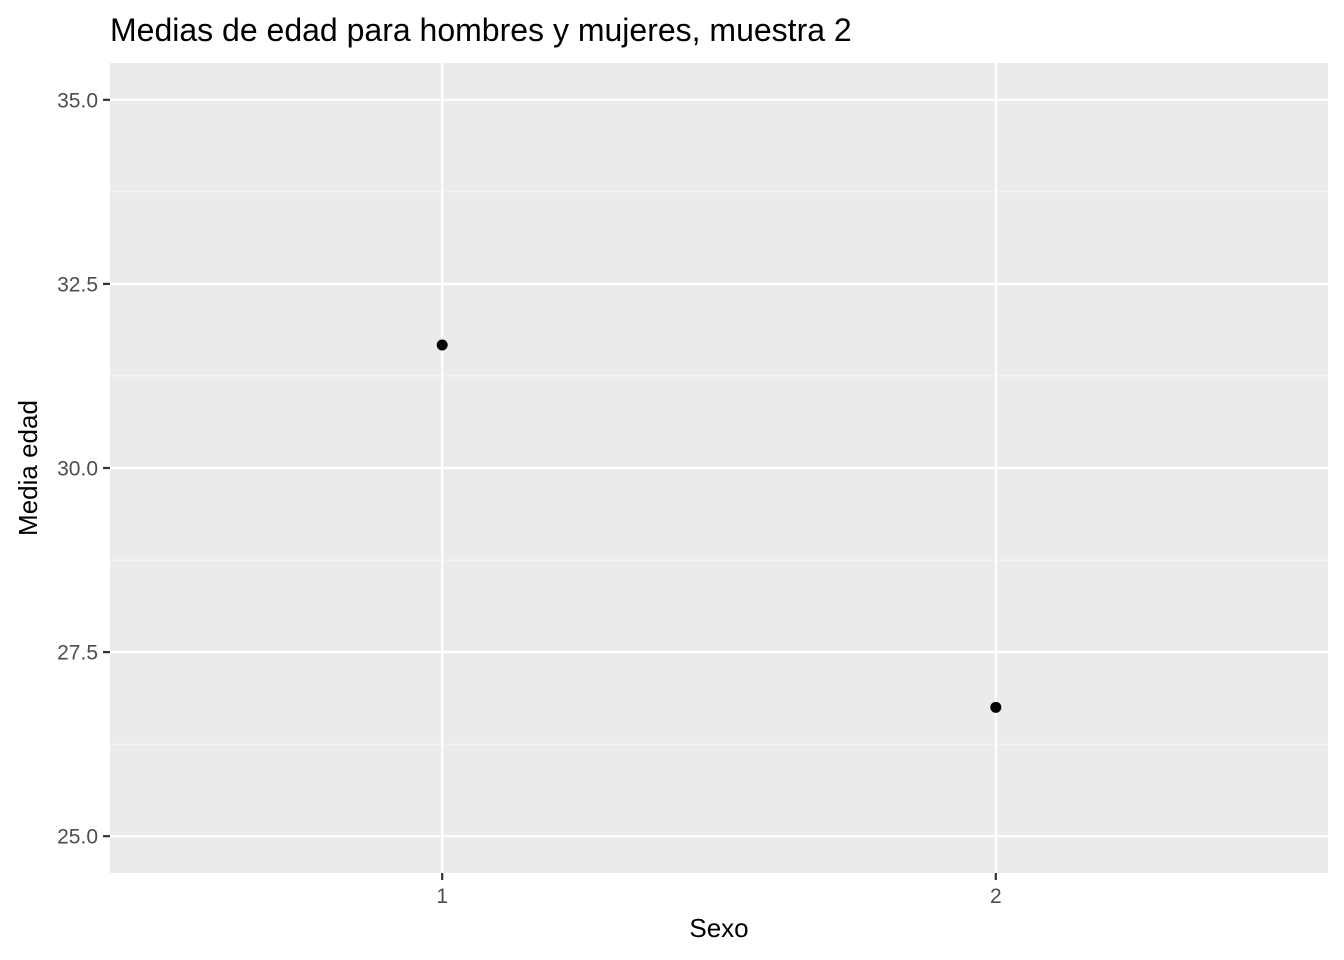  Describe the element at coordinates (77, 284) in the screenshot. I see `y-tick-label: 32.5` at that location.